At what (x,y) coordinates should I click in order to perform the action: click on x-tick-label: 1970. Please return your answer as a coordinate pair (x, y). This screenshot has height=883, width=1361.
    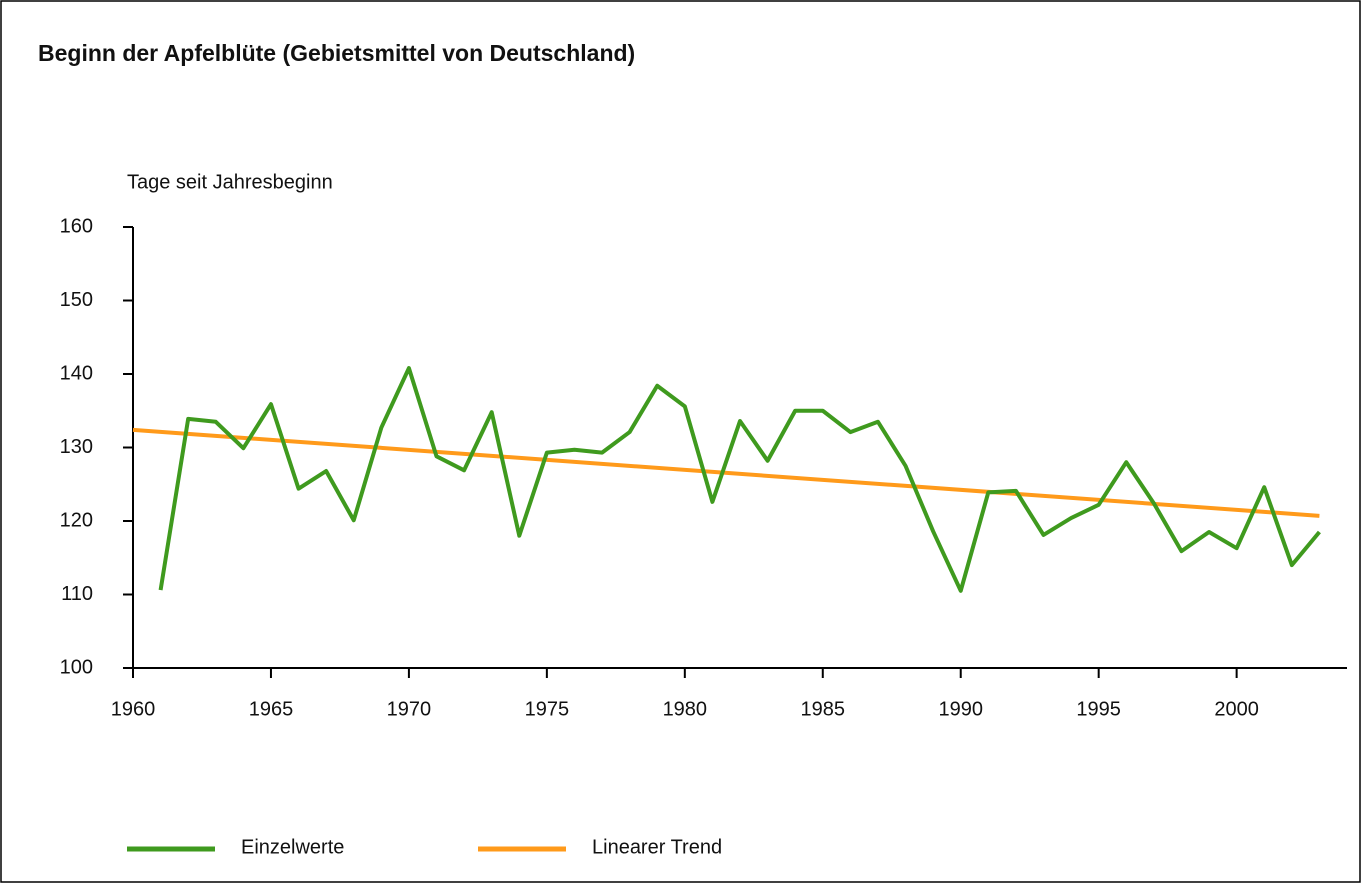
    Looking at the image, I should click on (409, 709).